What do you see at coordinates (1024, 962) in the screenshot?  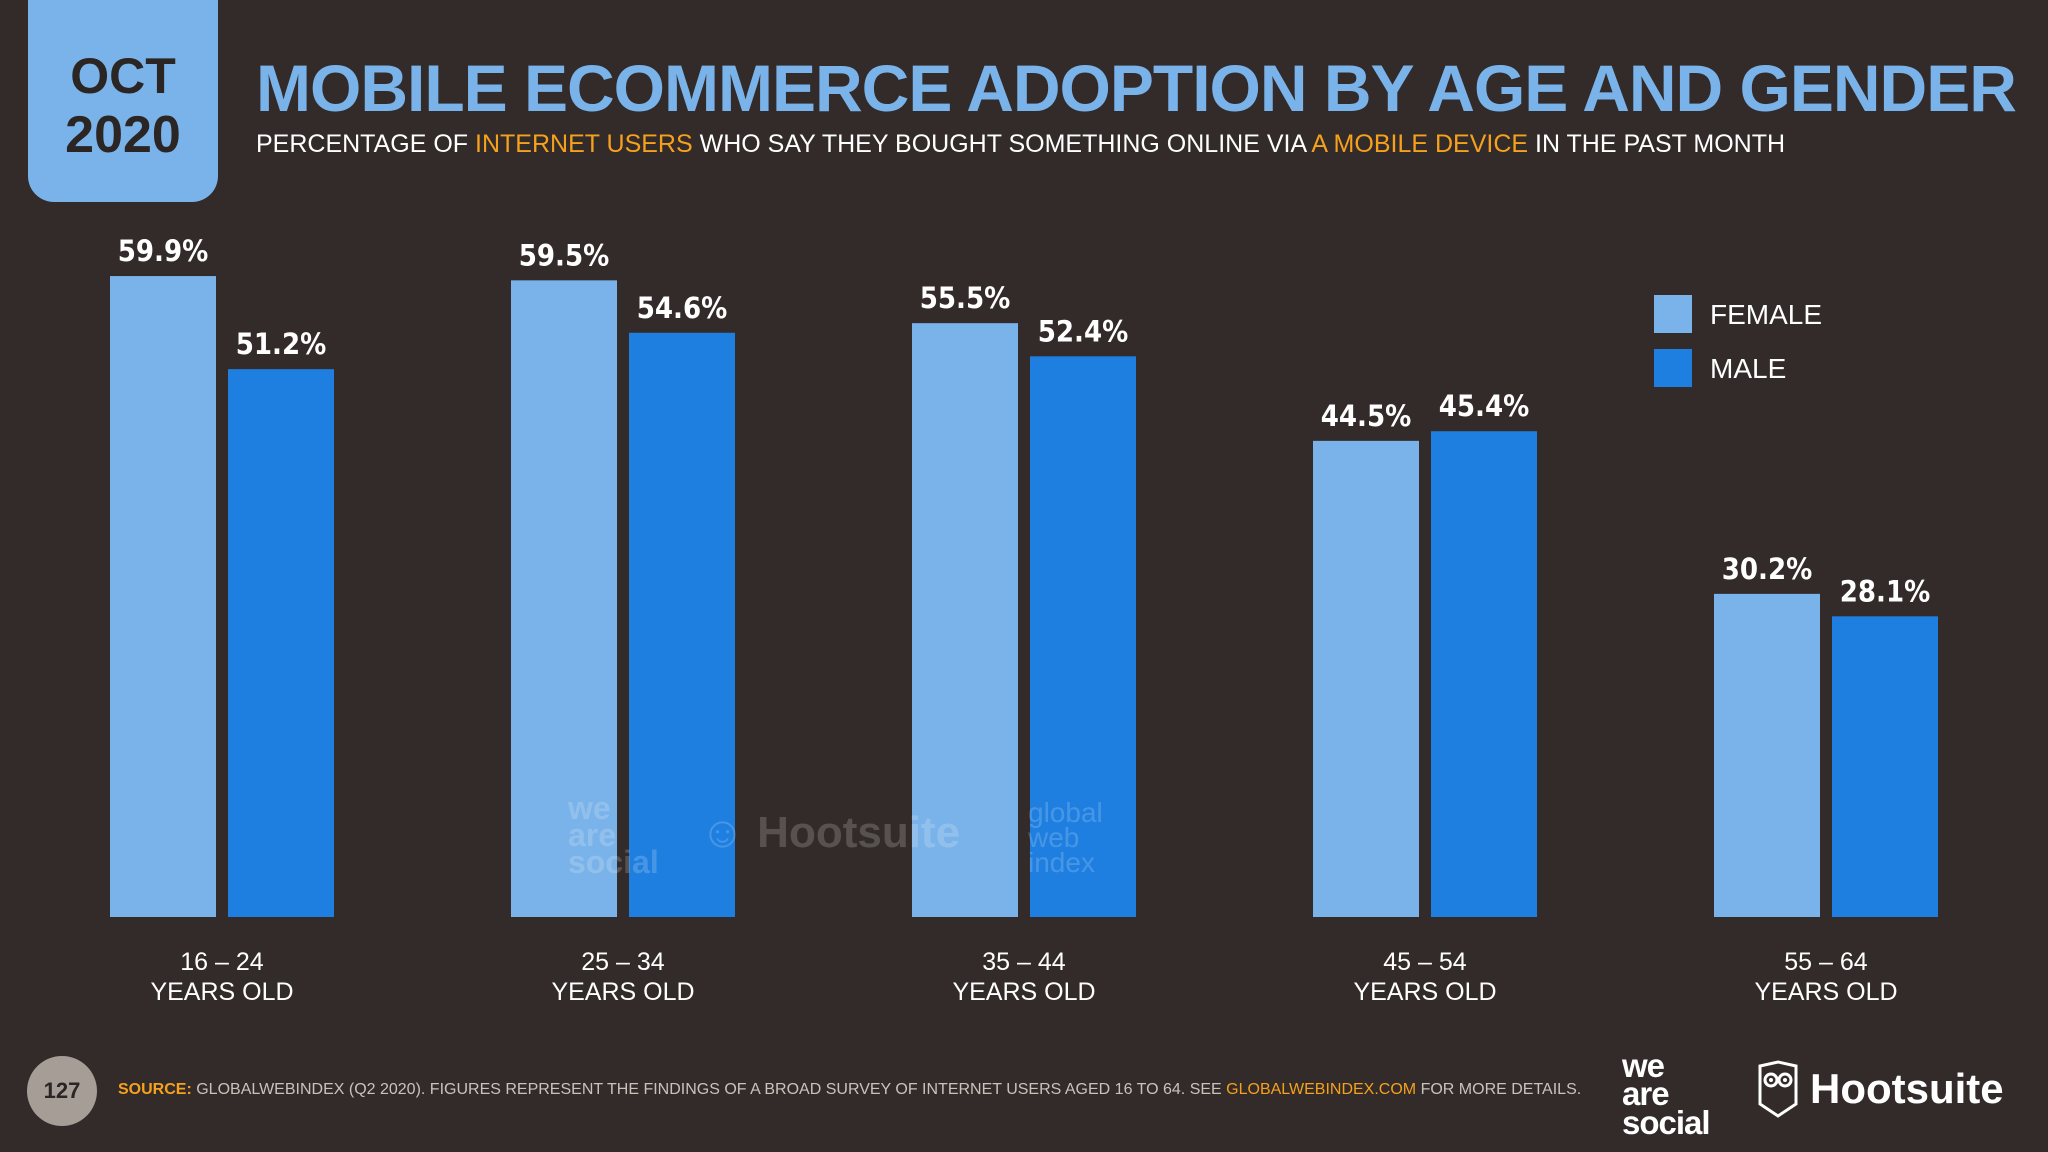 I see `category-label-3: 35 – 44` at bounding box center [1024, 962].